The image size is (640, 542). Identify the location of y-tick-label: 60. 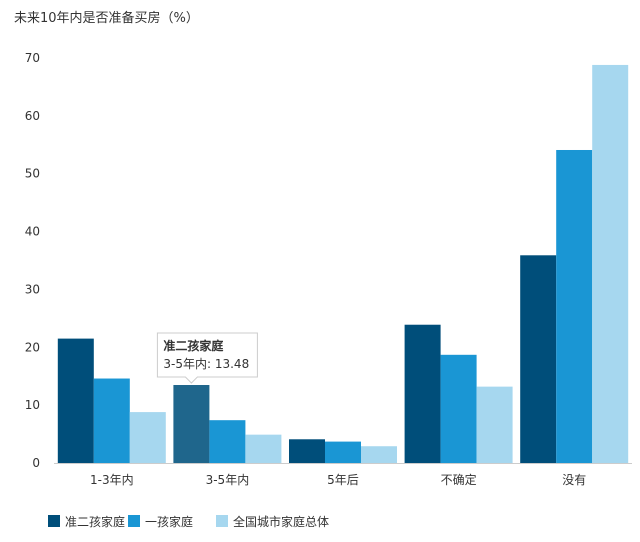
(32, 116).